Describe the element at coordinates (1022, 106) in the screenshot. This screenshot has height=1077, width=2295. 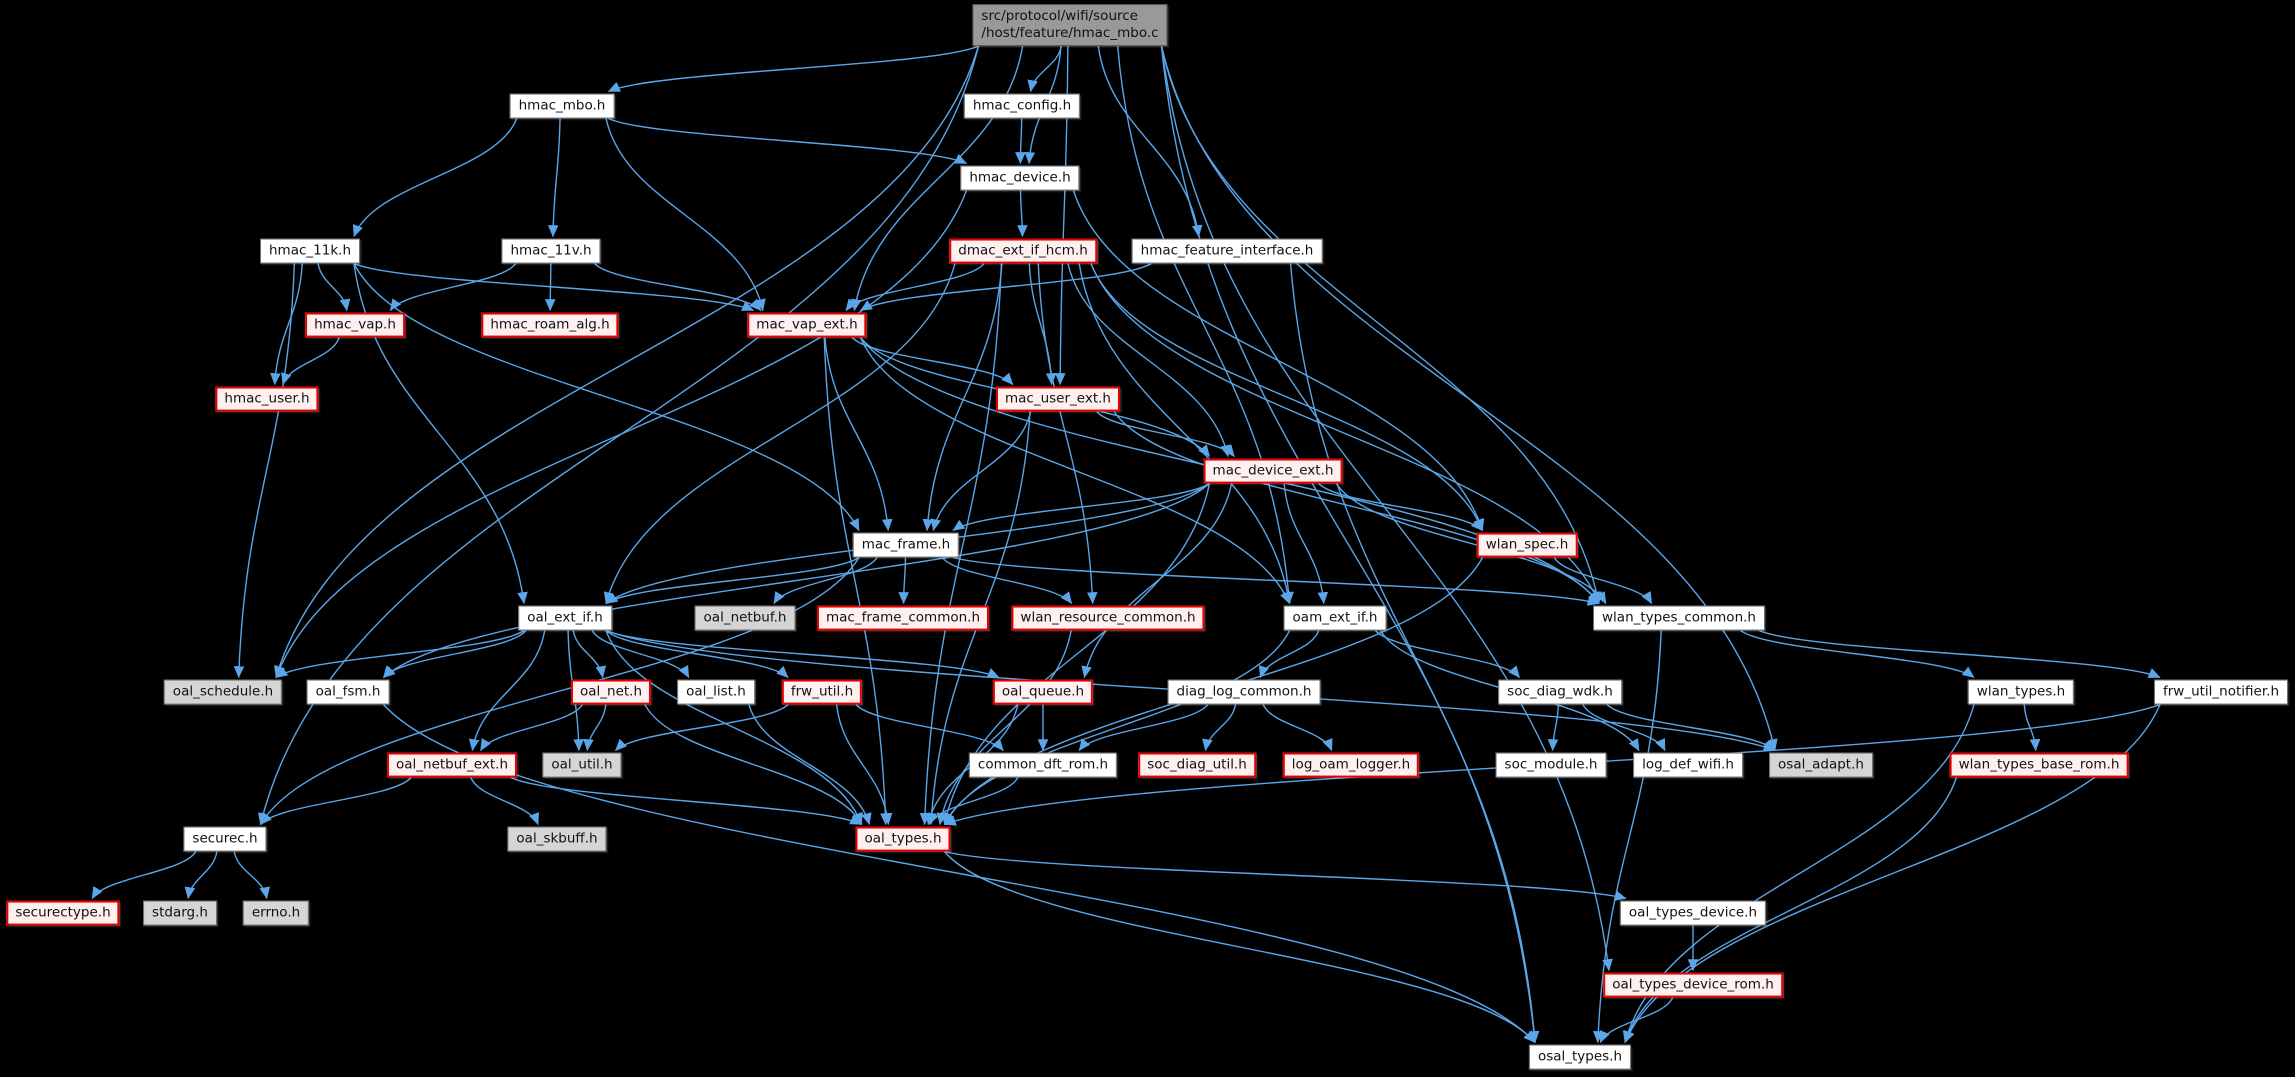
I see `node-hmac-config-h: hmac_config.h` at that location.